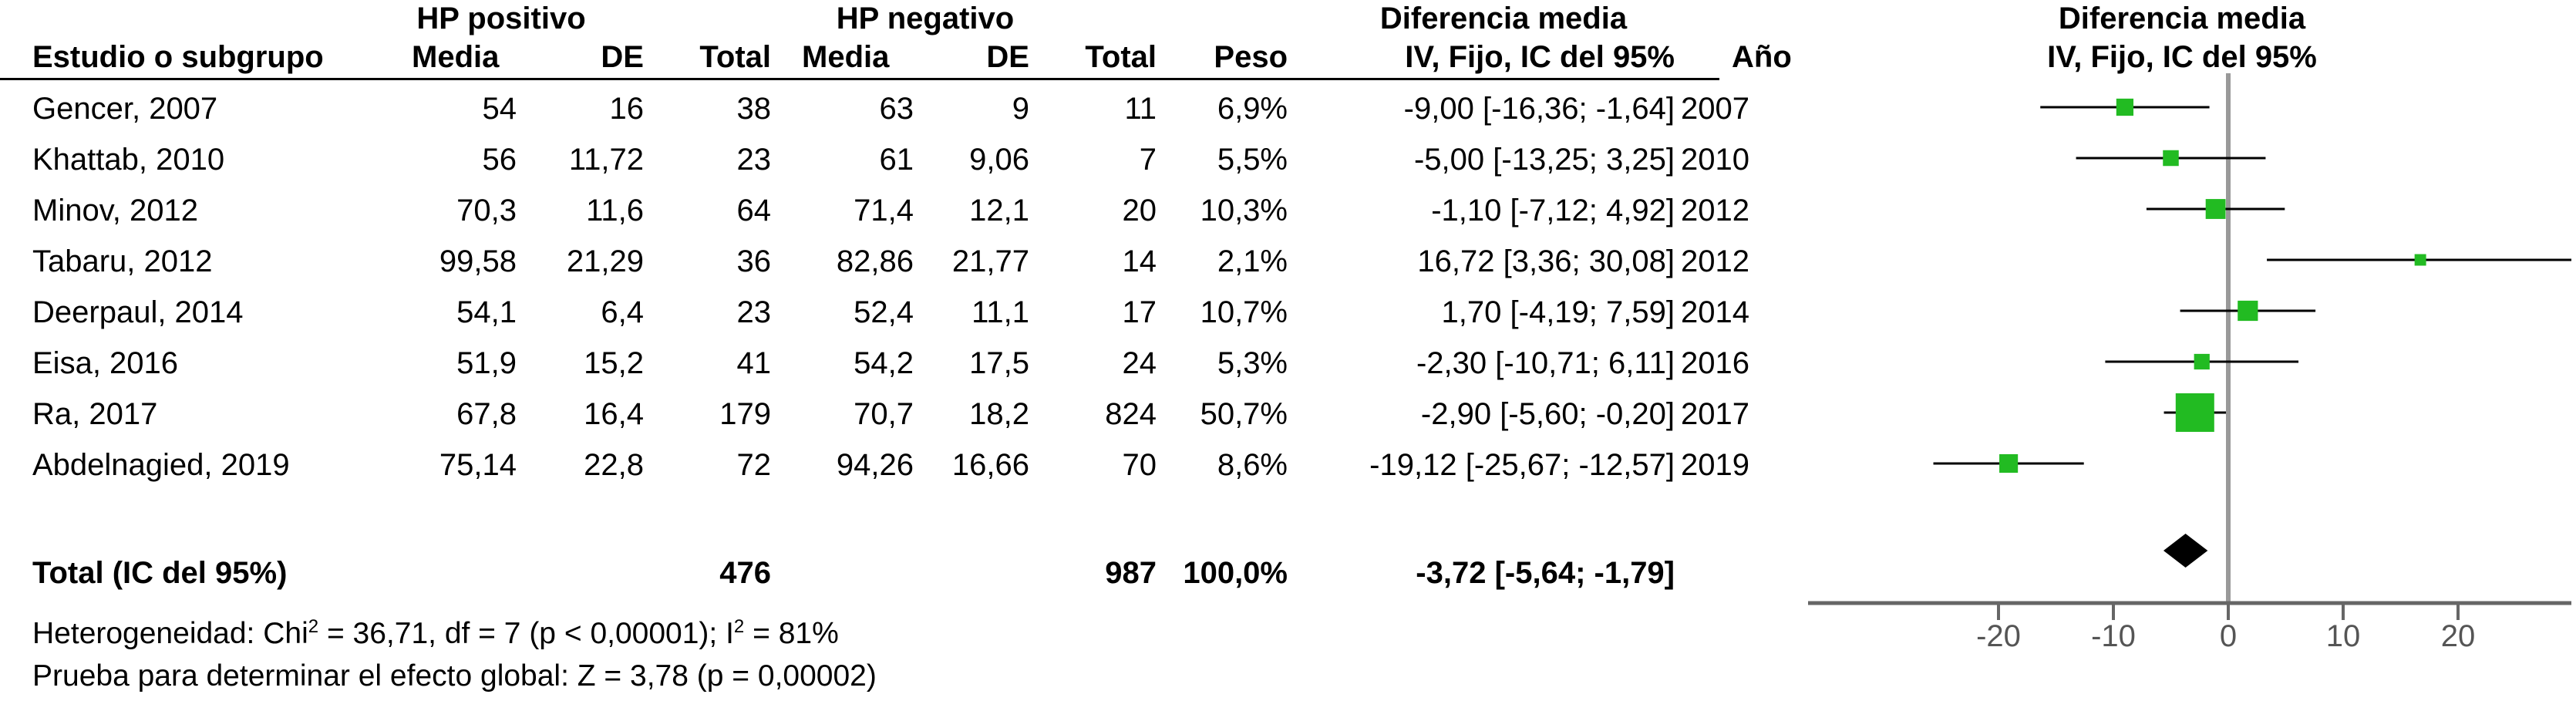  What do you see at coordinates (1000, 312) in the screenshot?
I see `sd2-value: 11,1` at bounding box center [1000, 312].